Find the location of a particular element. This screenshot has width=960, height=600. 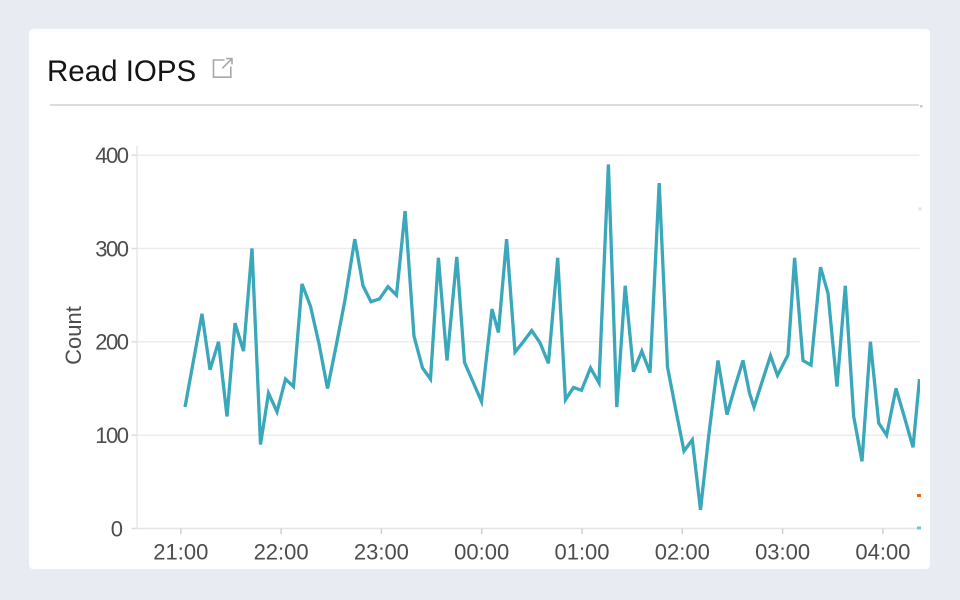

svg-text: 0 is located at coordinates (117, 528).